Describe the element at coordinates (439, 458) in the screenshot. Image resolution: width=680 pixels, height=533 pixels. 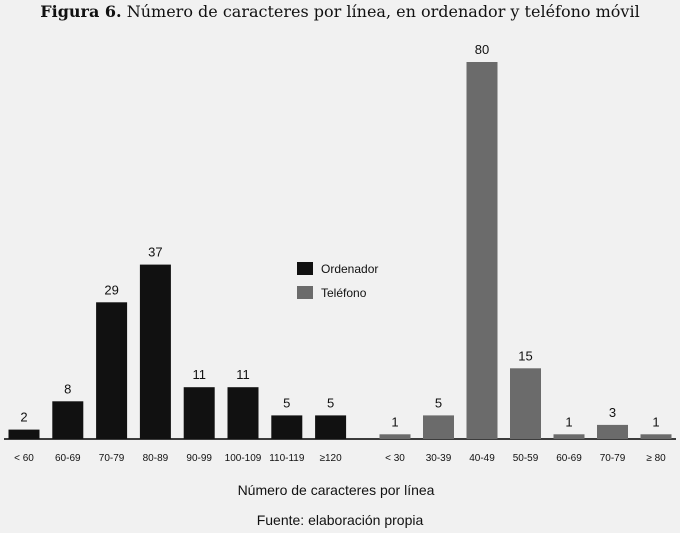
I see `x-tick-label: 30-39` at that location.